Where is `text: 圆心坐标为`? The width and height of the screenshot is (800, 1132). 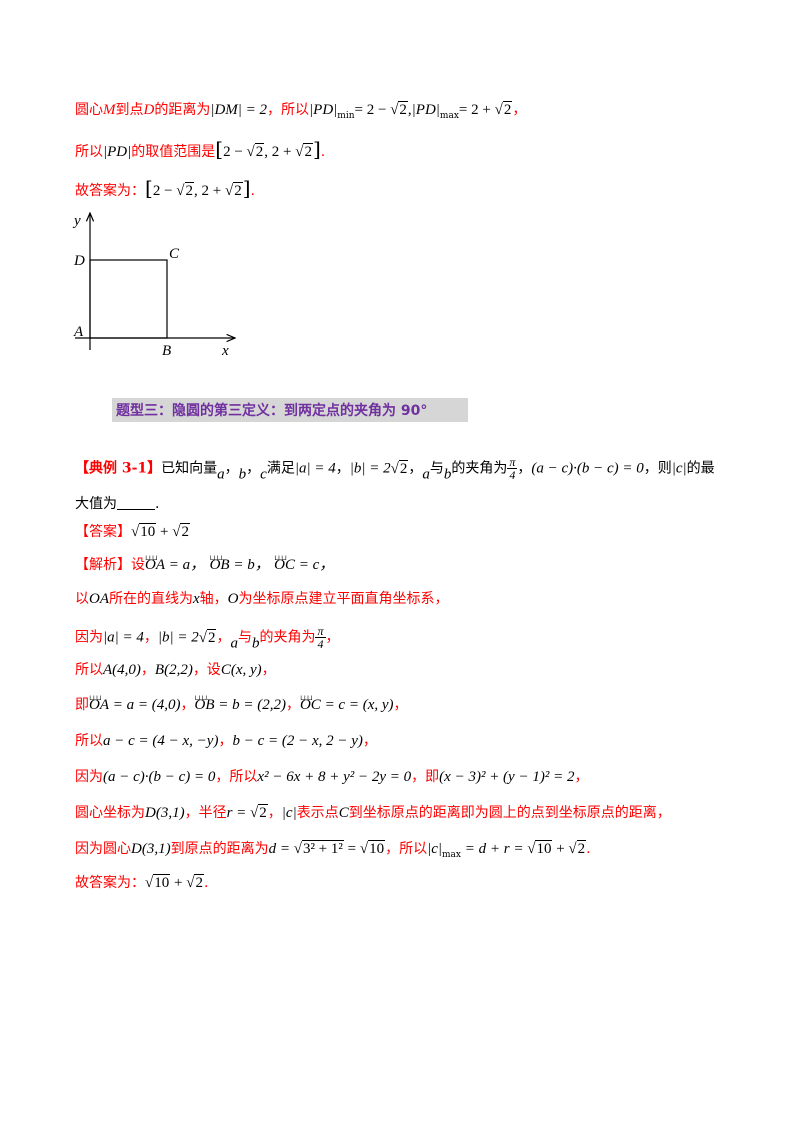 text: 圆心坐标为 is located at coordinates (110, 813).